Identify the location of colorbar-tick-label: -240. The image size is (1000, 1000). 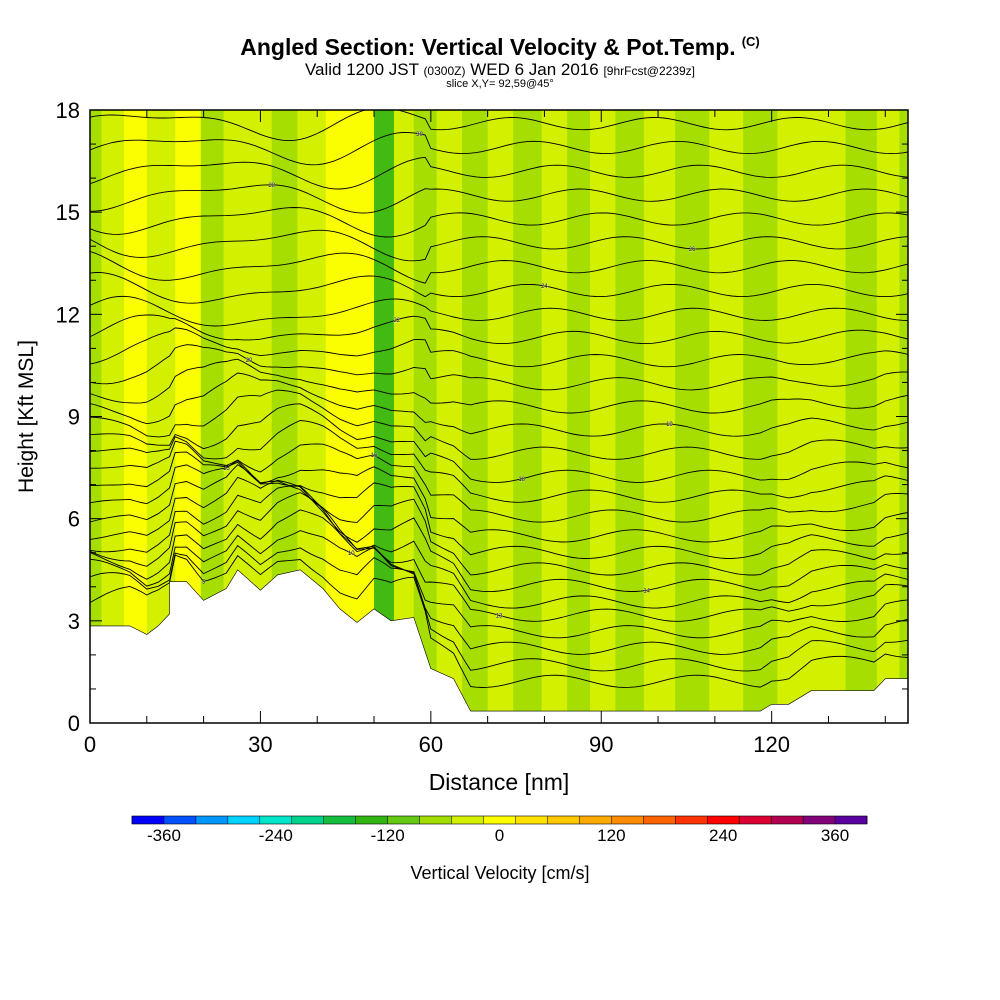
(275, 835).